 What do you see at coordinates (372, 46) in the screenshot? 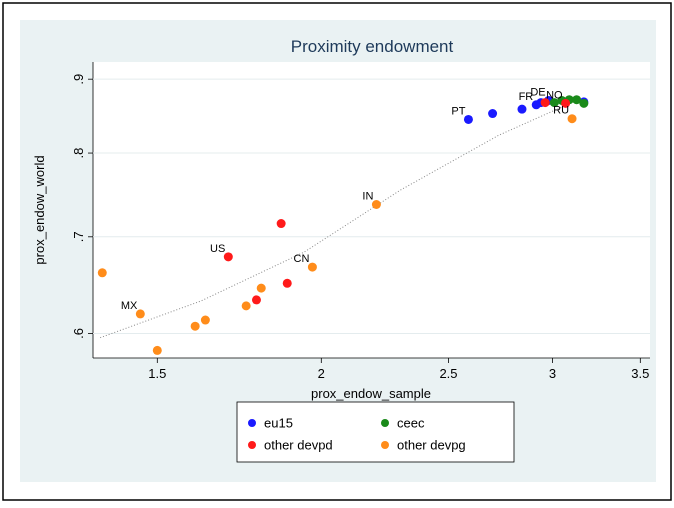
I see `chart-title: Proximity endowment` at bounding box center [372, 46].